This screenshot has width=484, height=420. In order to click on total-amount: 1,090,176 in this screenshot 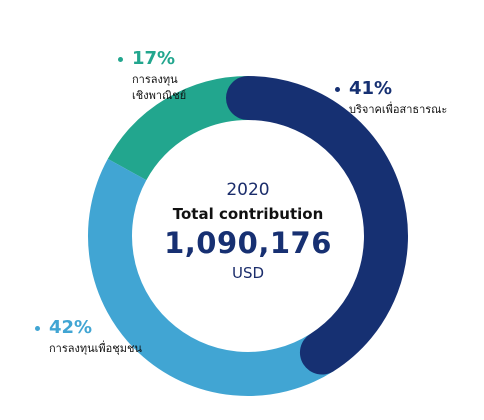, I will do `click(248, 243)`.